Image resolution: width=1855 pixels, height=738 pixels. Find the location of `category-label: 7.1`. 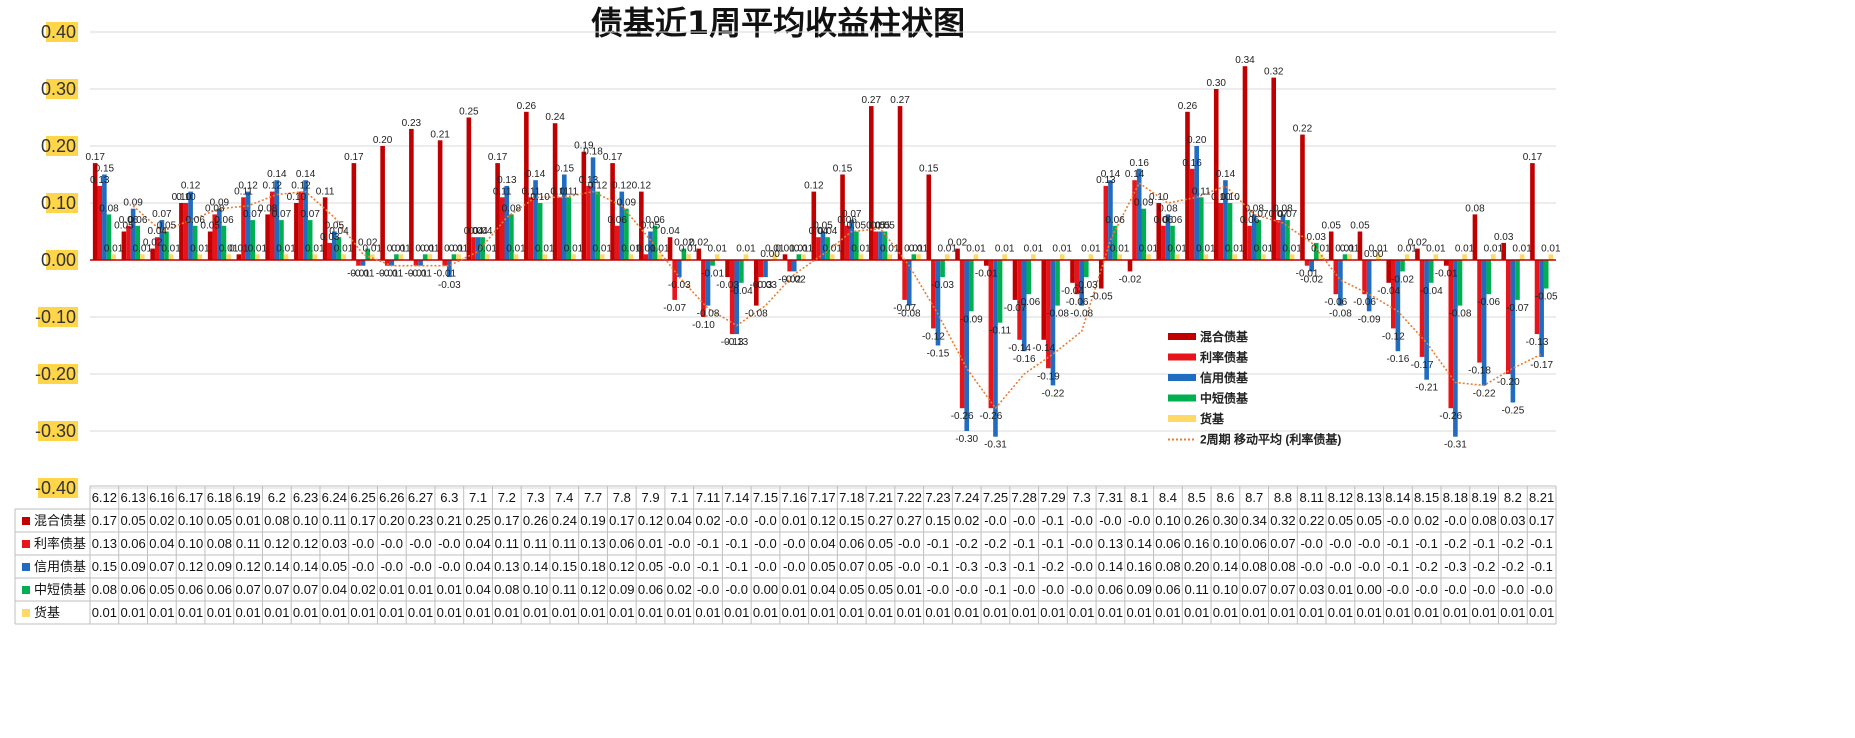

category-label: 7.1 is located at coordinates (478, 497).